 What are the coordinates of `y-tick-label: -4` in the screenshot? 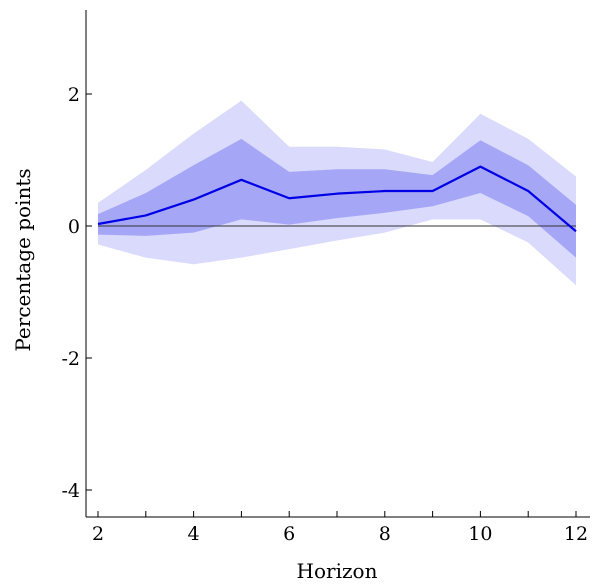 It's located at (70, 491).